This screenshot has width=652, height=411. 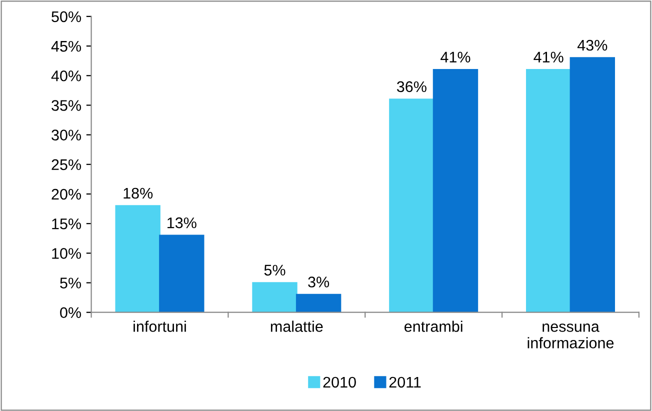 What do you see at coordinates (67, 164) in the screenshot?
I see `y-tick-label: 25%` at bounding box center [67, 164].